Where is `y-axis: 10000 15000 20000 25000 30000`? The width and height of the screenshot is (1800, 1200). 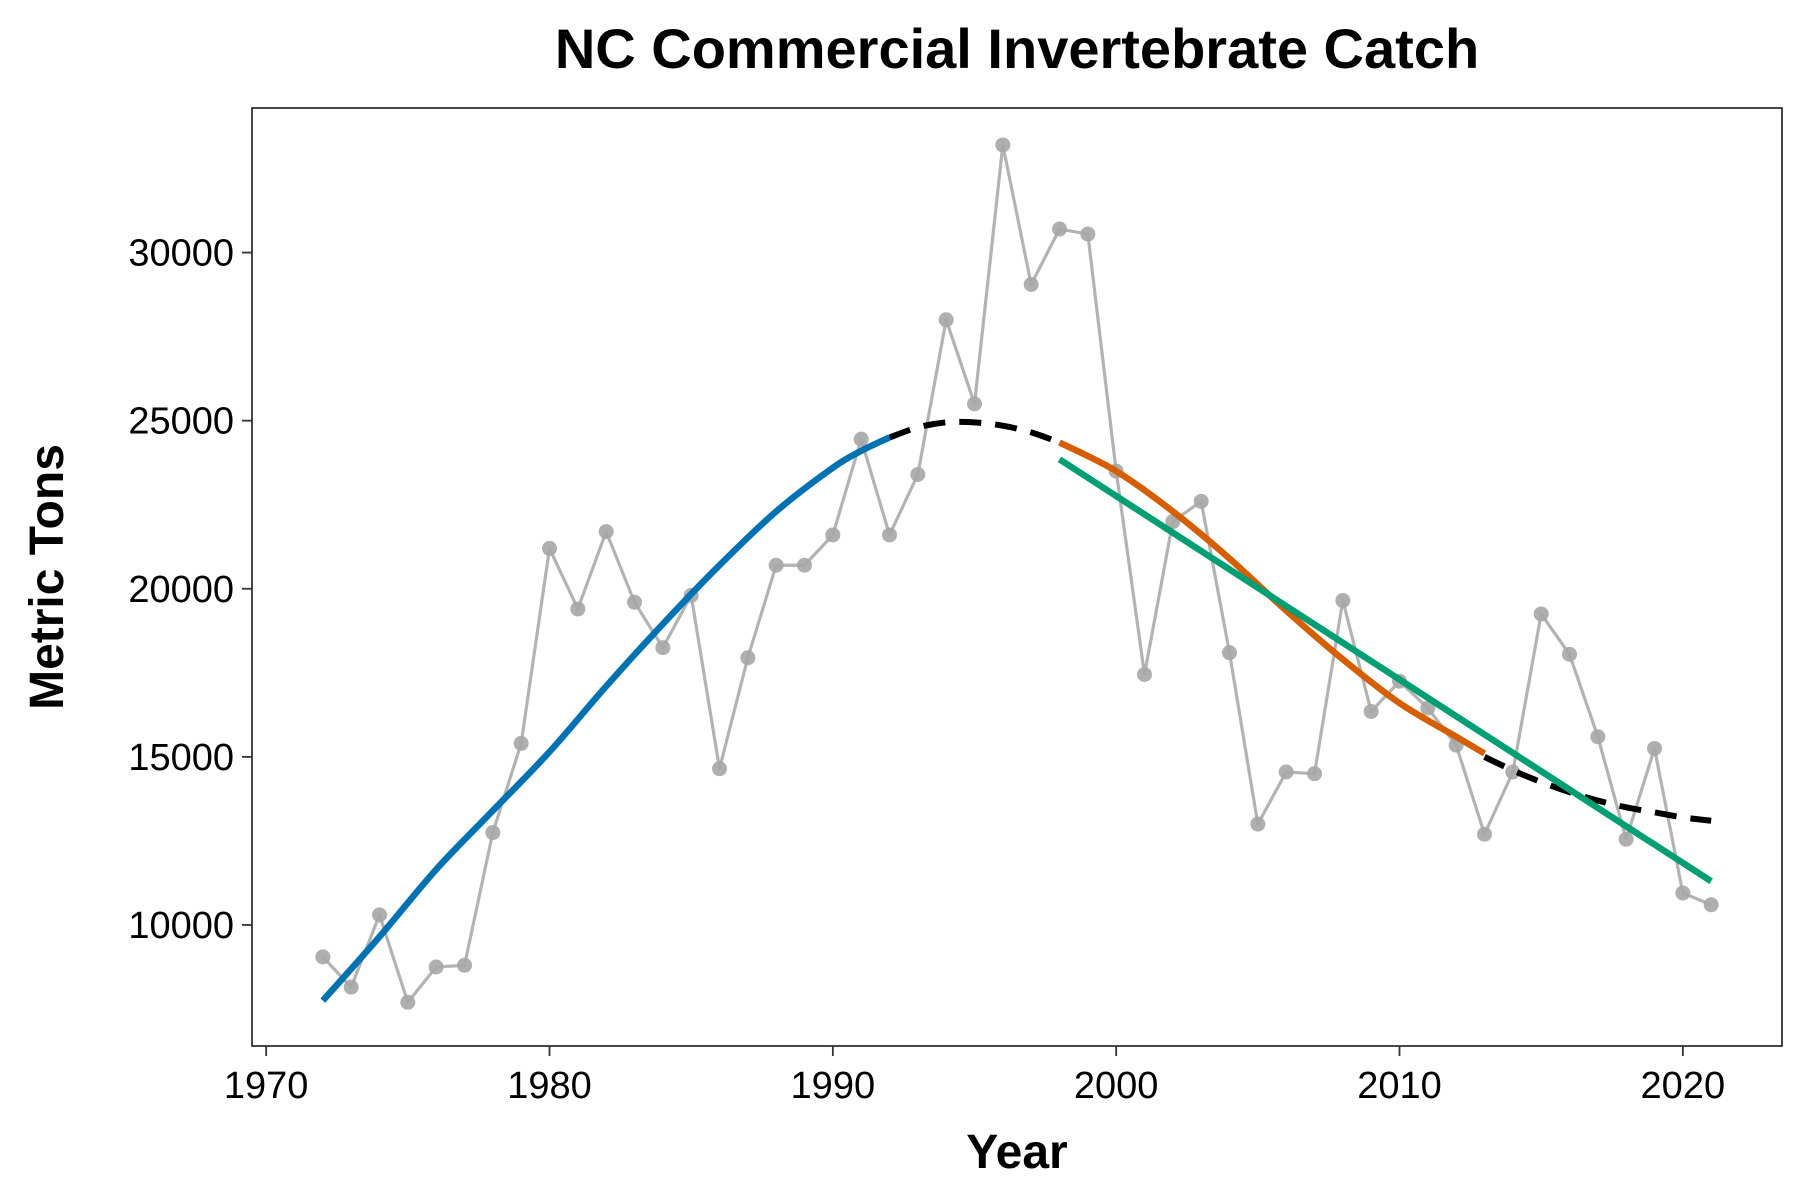
y-axis: 10000 15000 20000 25000 30000 is located at coordinates (190, 590).